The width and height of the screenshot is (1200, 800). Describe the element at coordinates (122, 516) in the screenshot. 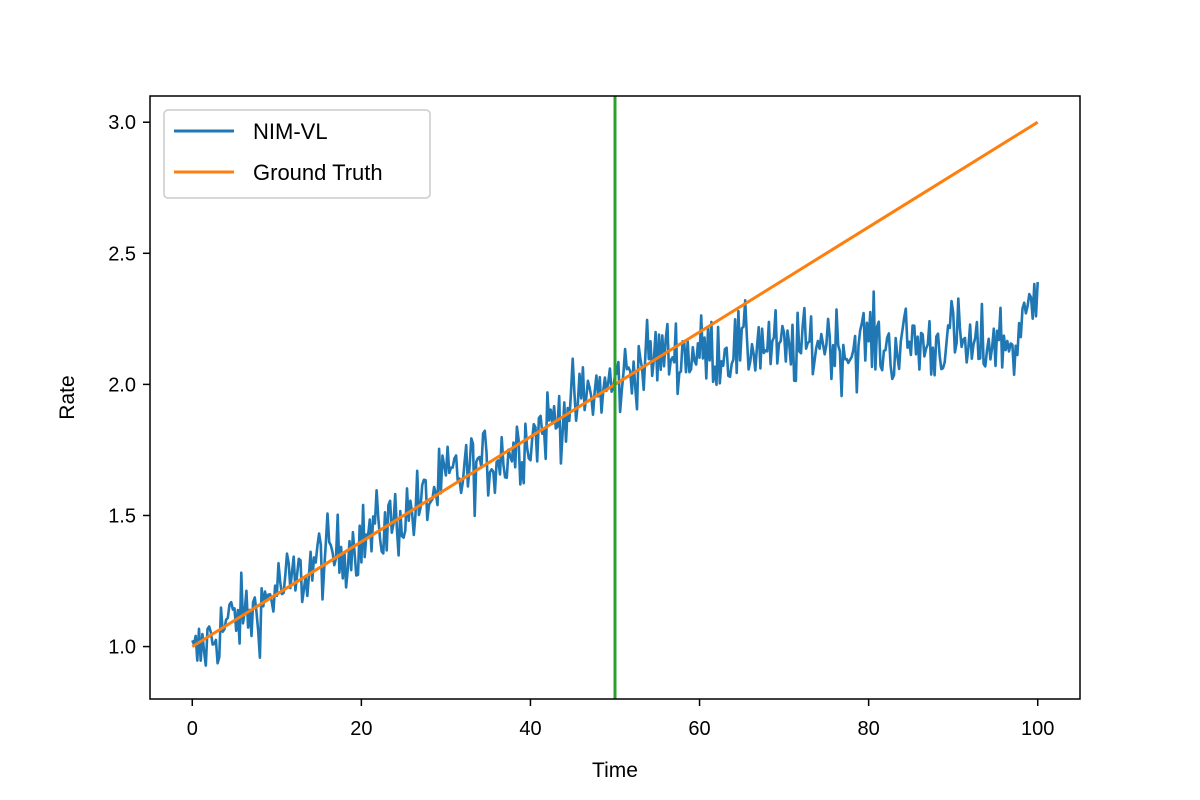

I see `y-tick-label: 1.5` at that location.